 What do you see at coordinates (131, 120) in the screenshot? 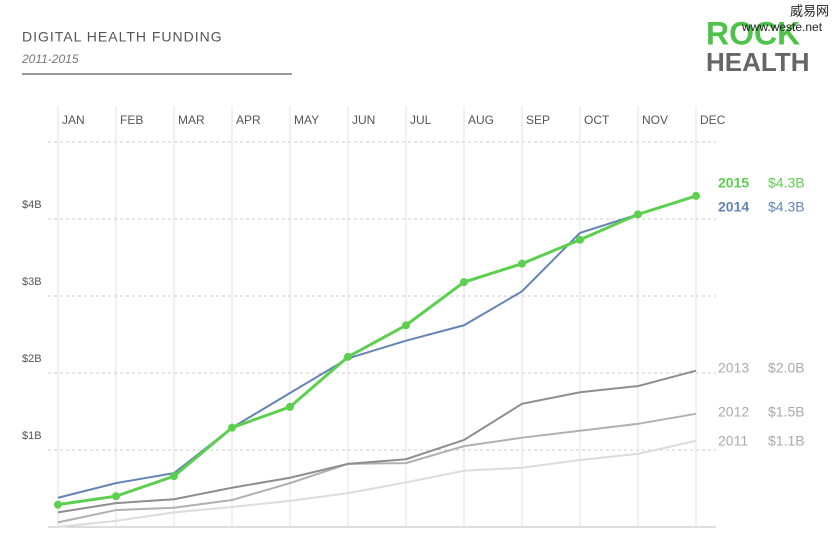
I see `x-tick-label: FEB` at bounding box center [131, 120].